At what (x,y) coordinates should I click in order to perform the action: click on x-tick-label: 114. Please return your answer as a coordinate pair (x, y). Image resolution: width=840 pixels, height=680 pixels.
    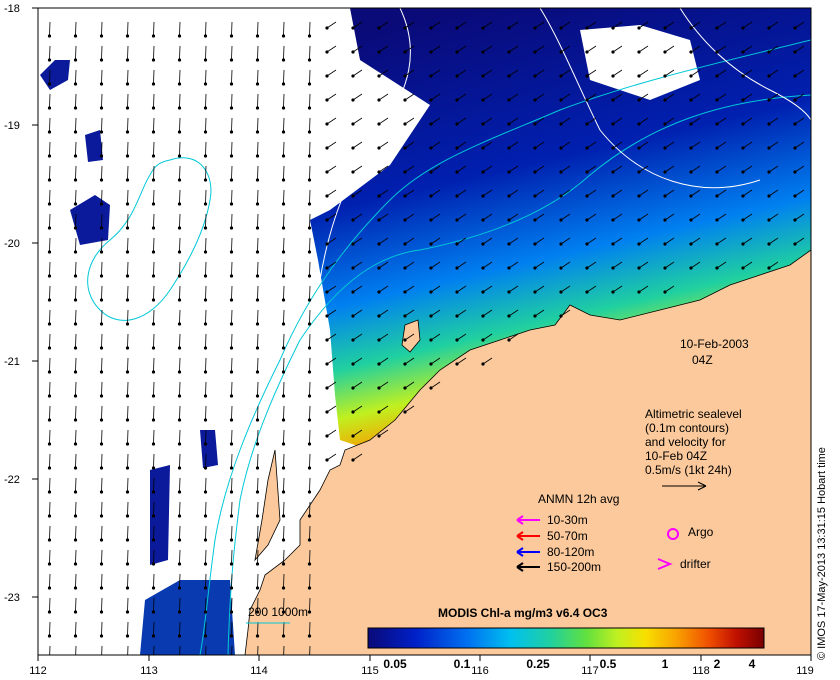
    Looking at the image, I should click on (259, 671).